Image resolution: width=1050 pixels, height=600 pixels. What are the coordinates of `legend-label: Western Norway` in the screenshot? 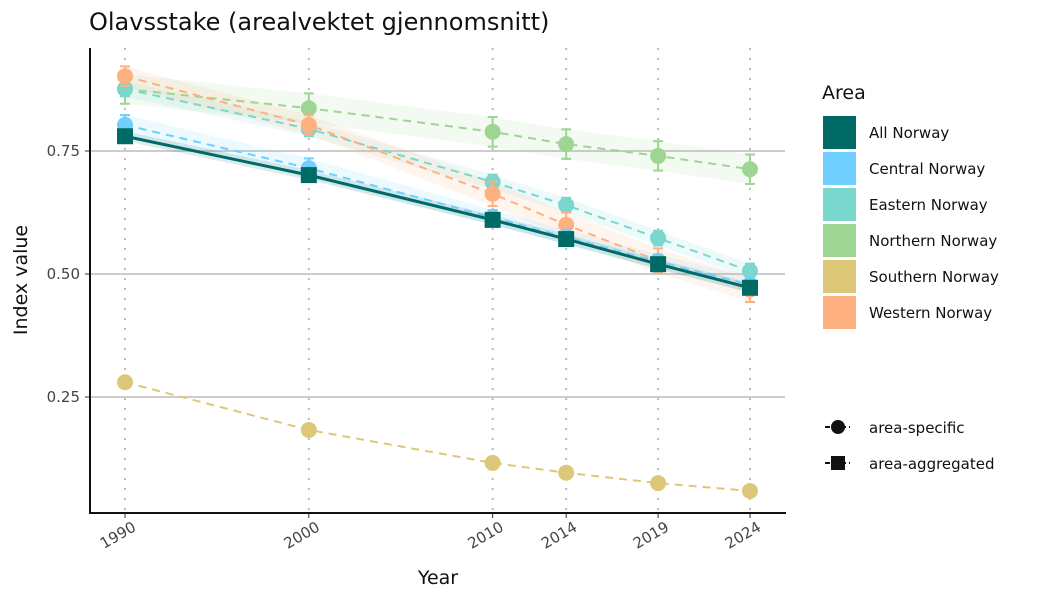 It's located at (930, 313).